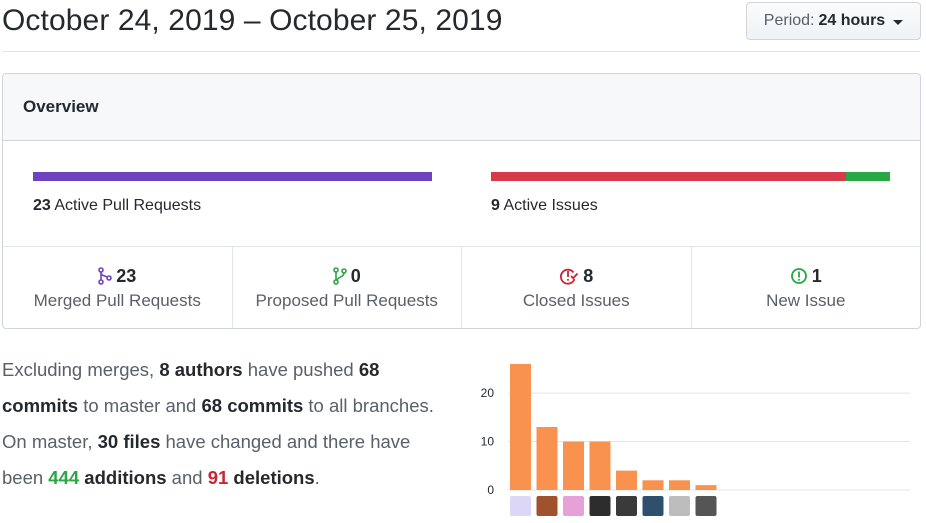  What do you see at coordinates (569, 276) in the screenshot?
I see `issue-closed-icon` at bounding box center [569, 276].